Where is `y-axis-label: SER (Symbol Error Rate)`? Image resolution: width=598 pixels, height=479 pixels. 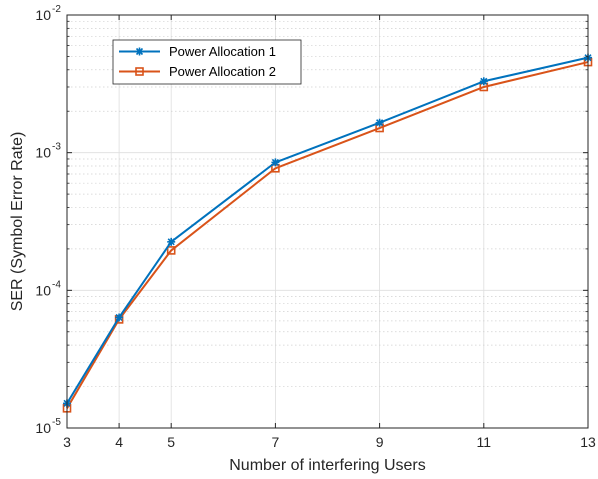 y-axis-label: SER (Symbol Error Rate) is located at coordinates (17, 222).